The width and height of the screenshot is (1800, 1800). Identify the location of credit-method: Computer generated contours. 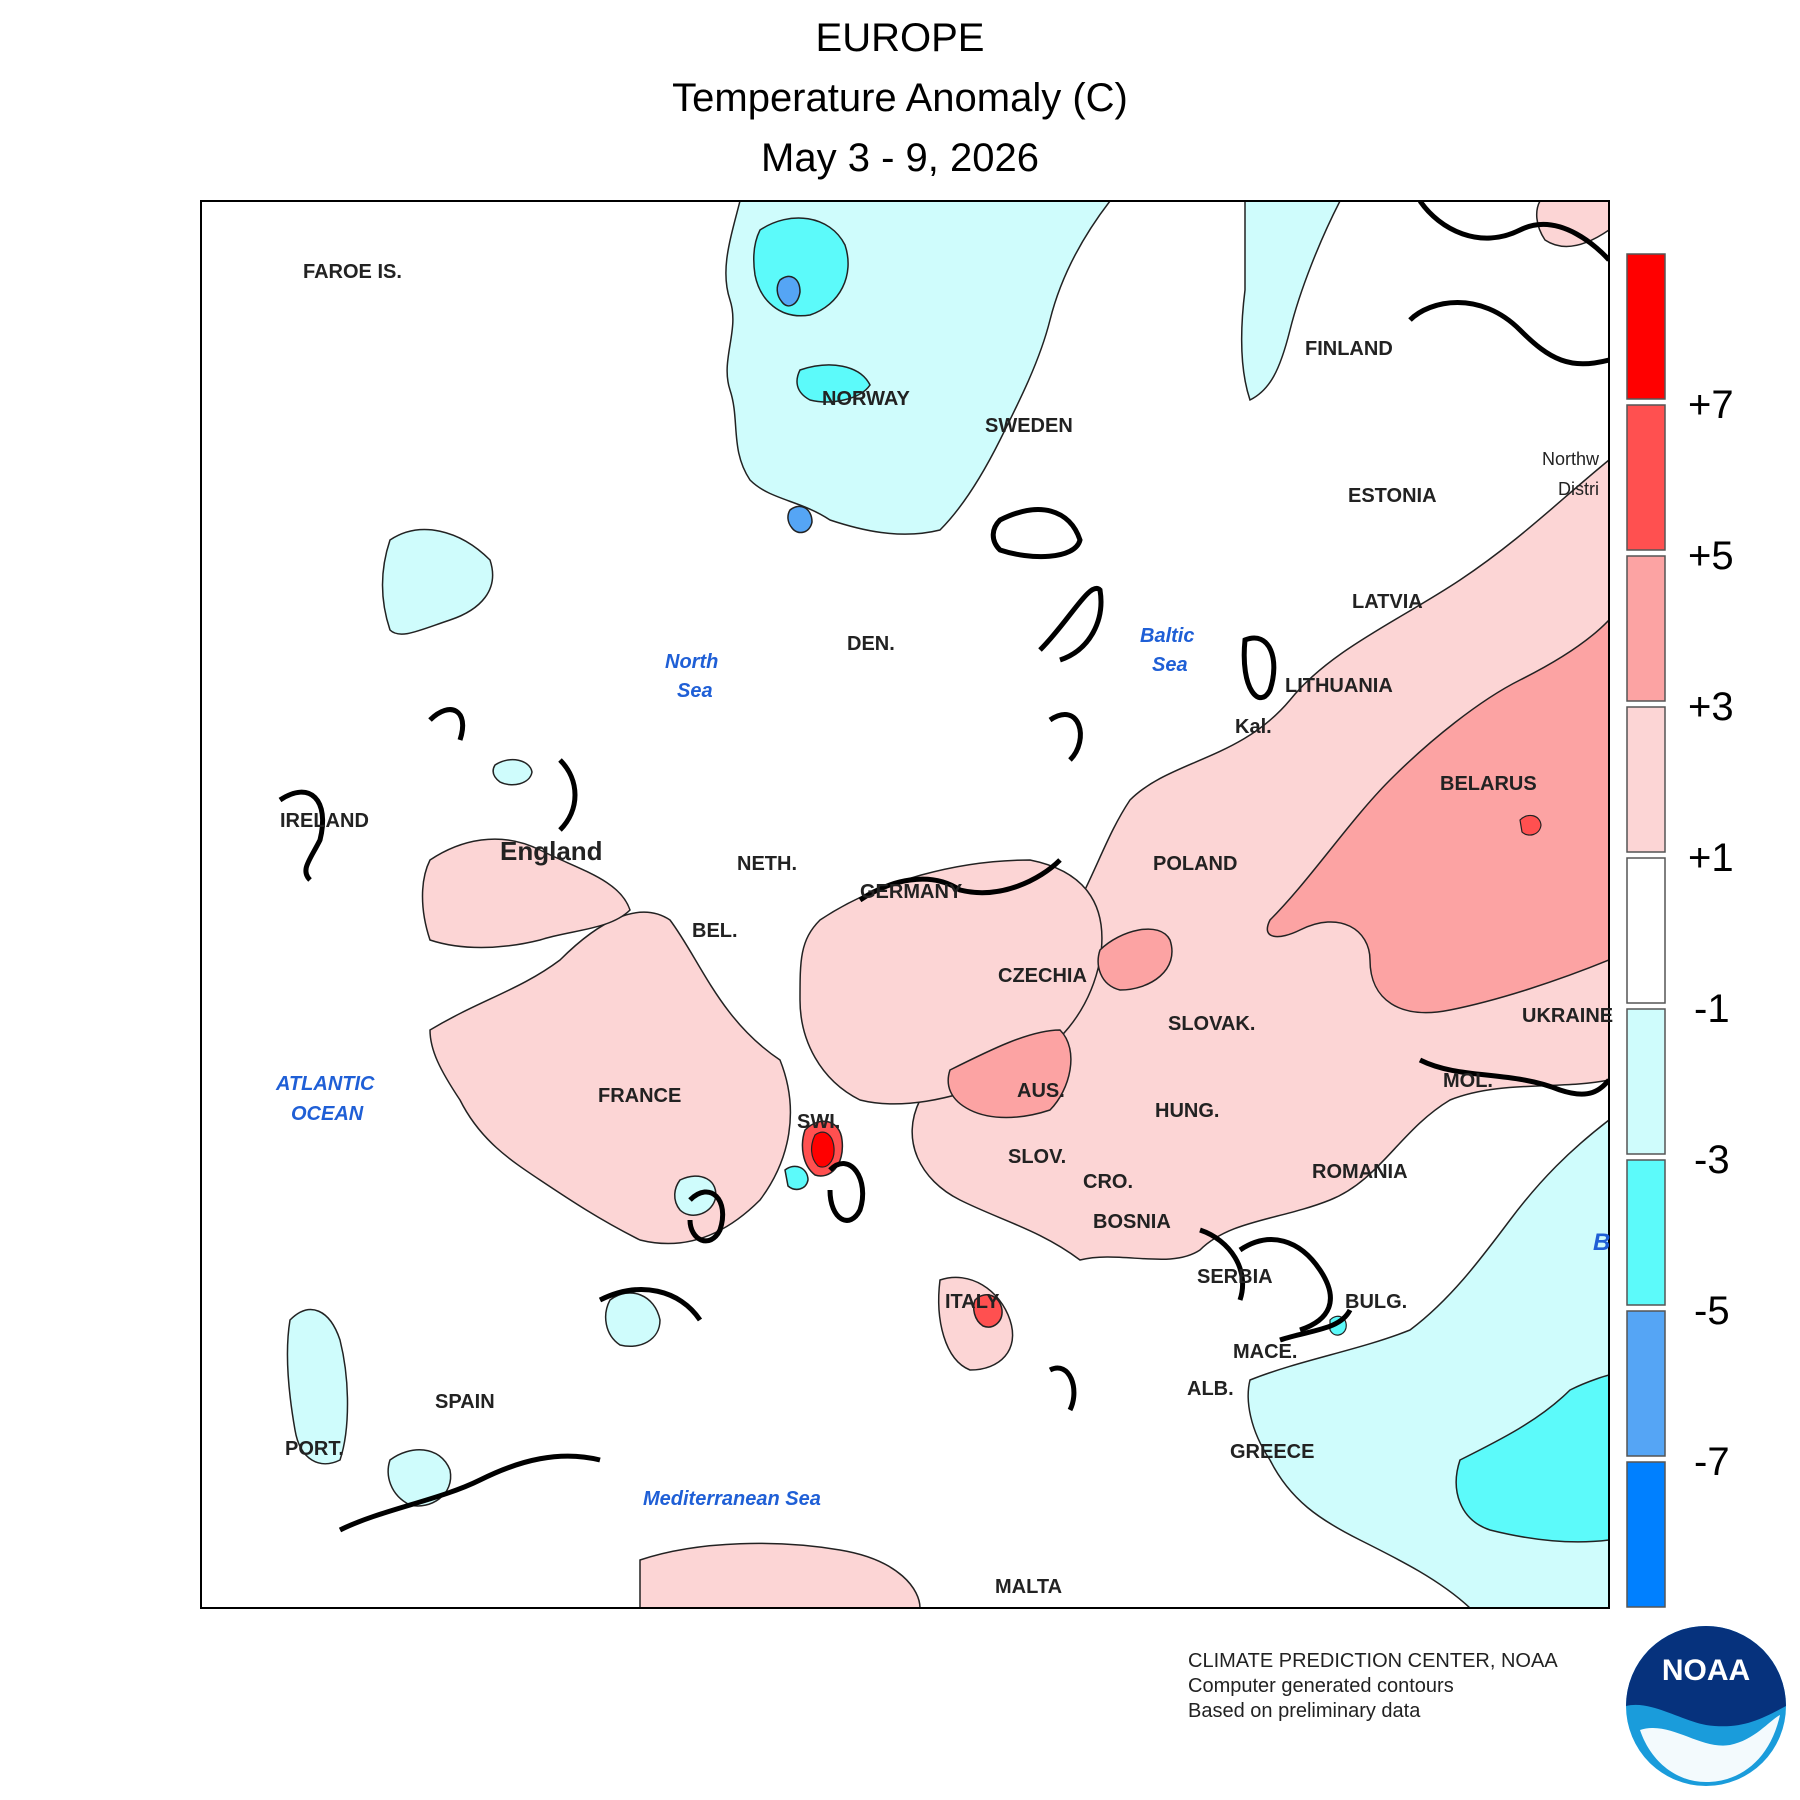
(1321, 1686).